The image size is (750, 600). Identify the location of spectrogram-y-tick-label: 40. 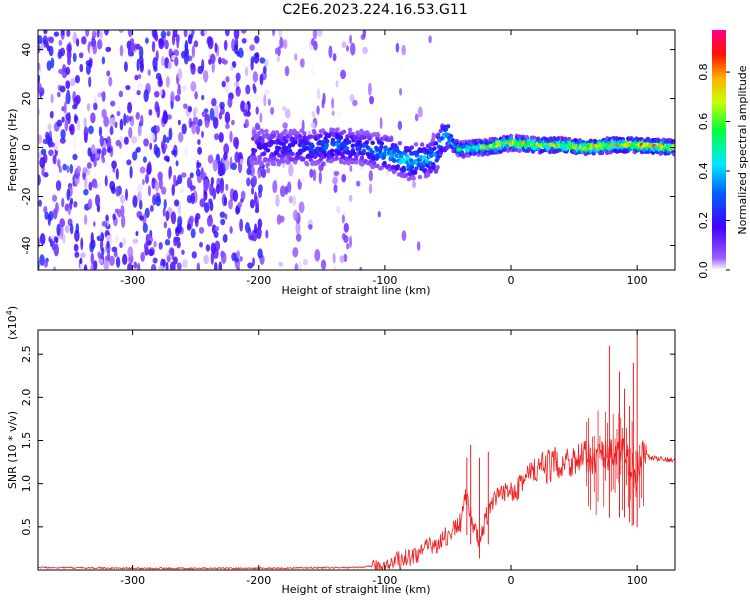
(26, 50).